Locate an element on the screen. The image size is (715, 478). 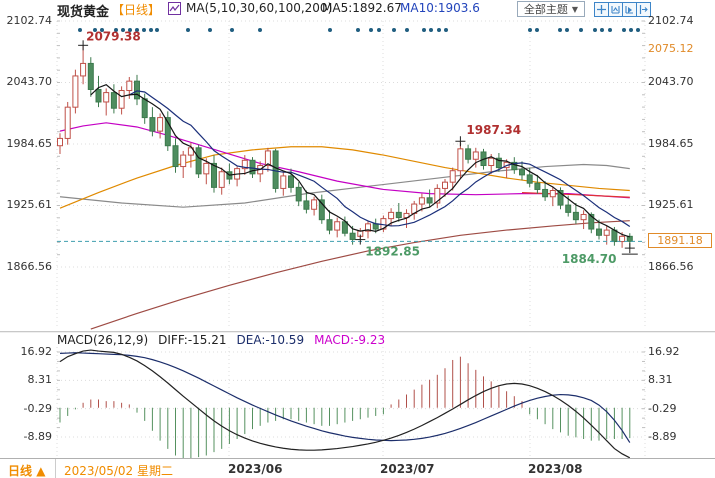
theme-dropdown: 全部主题 ▼ is located at coordinates (551, 9).